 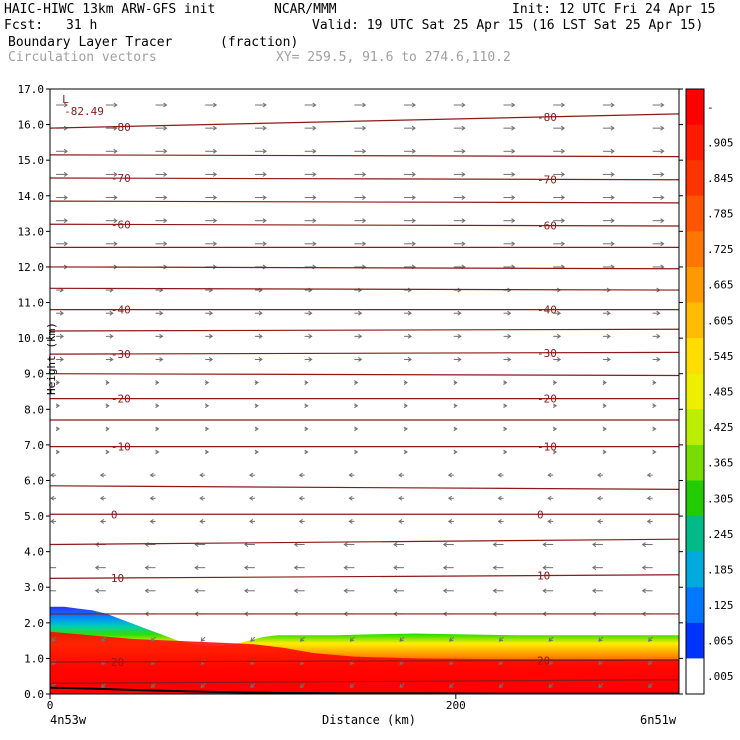 What do you see at coordinates (50, 705) in the screenshot?
I see `x-tick-label: 0` at bounding box center [50, 705].